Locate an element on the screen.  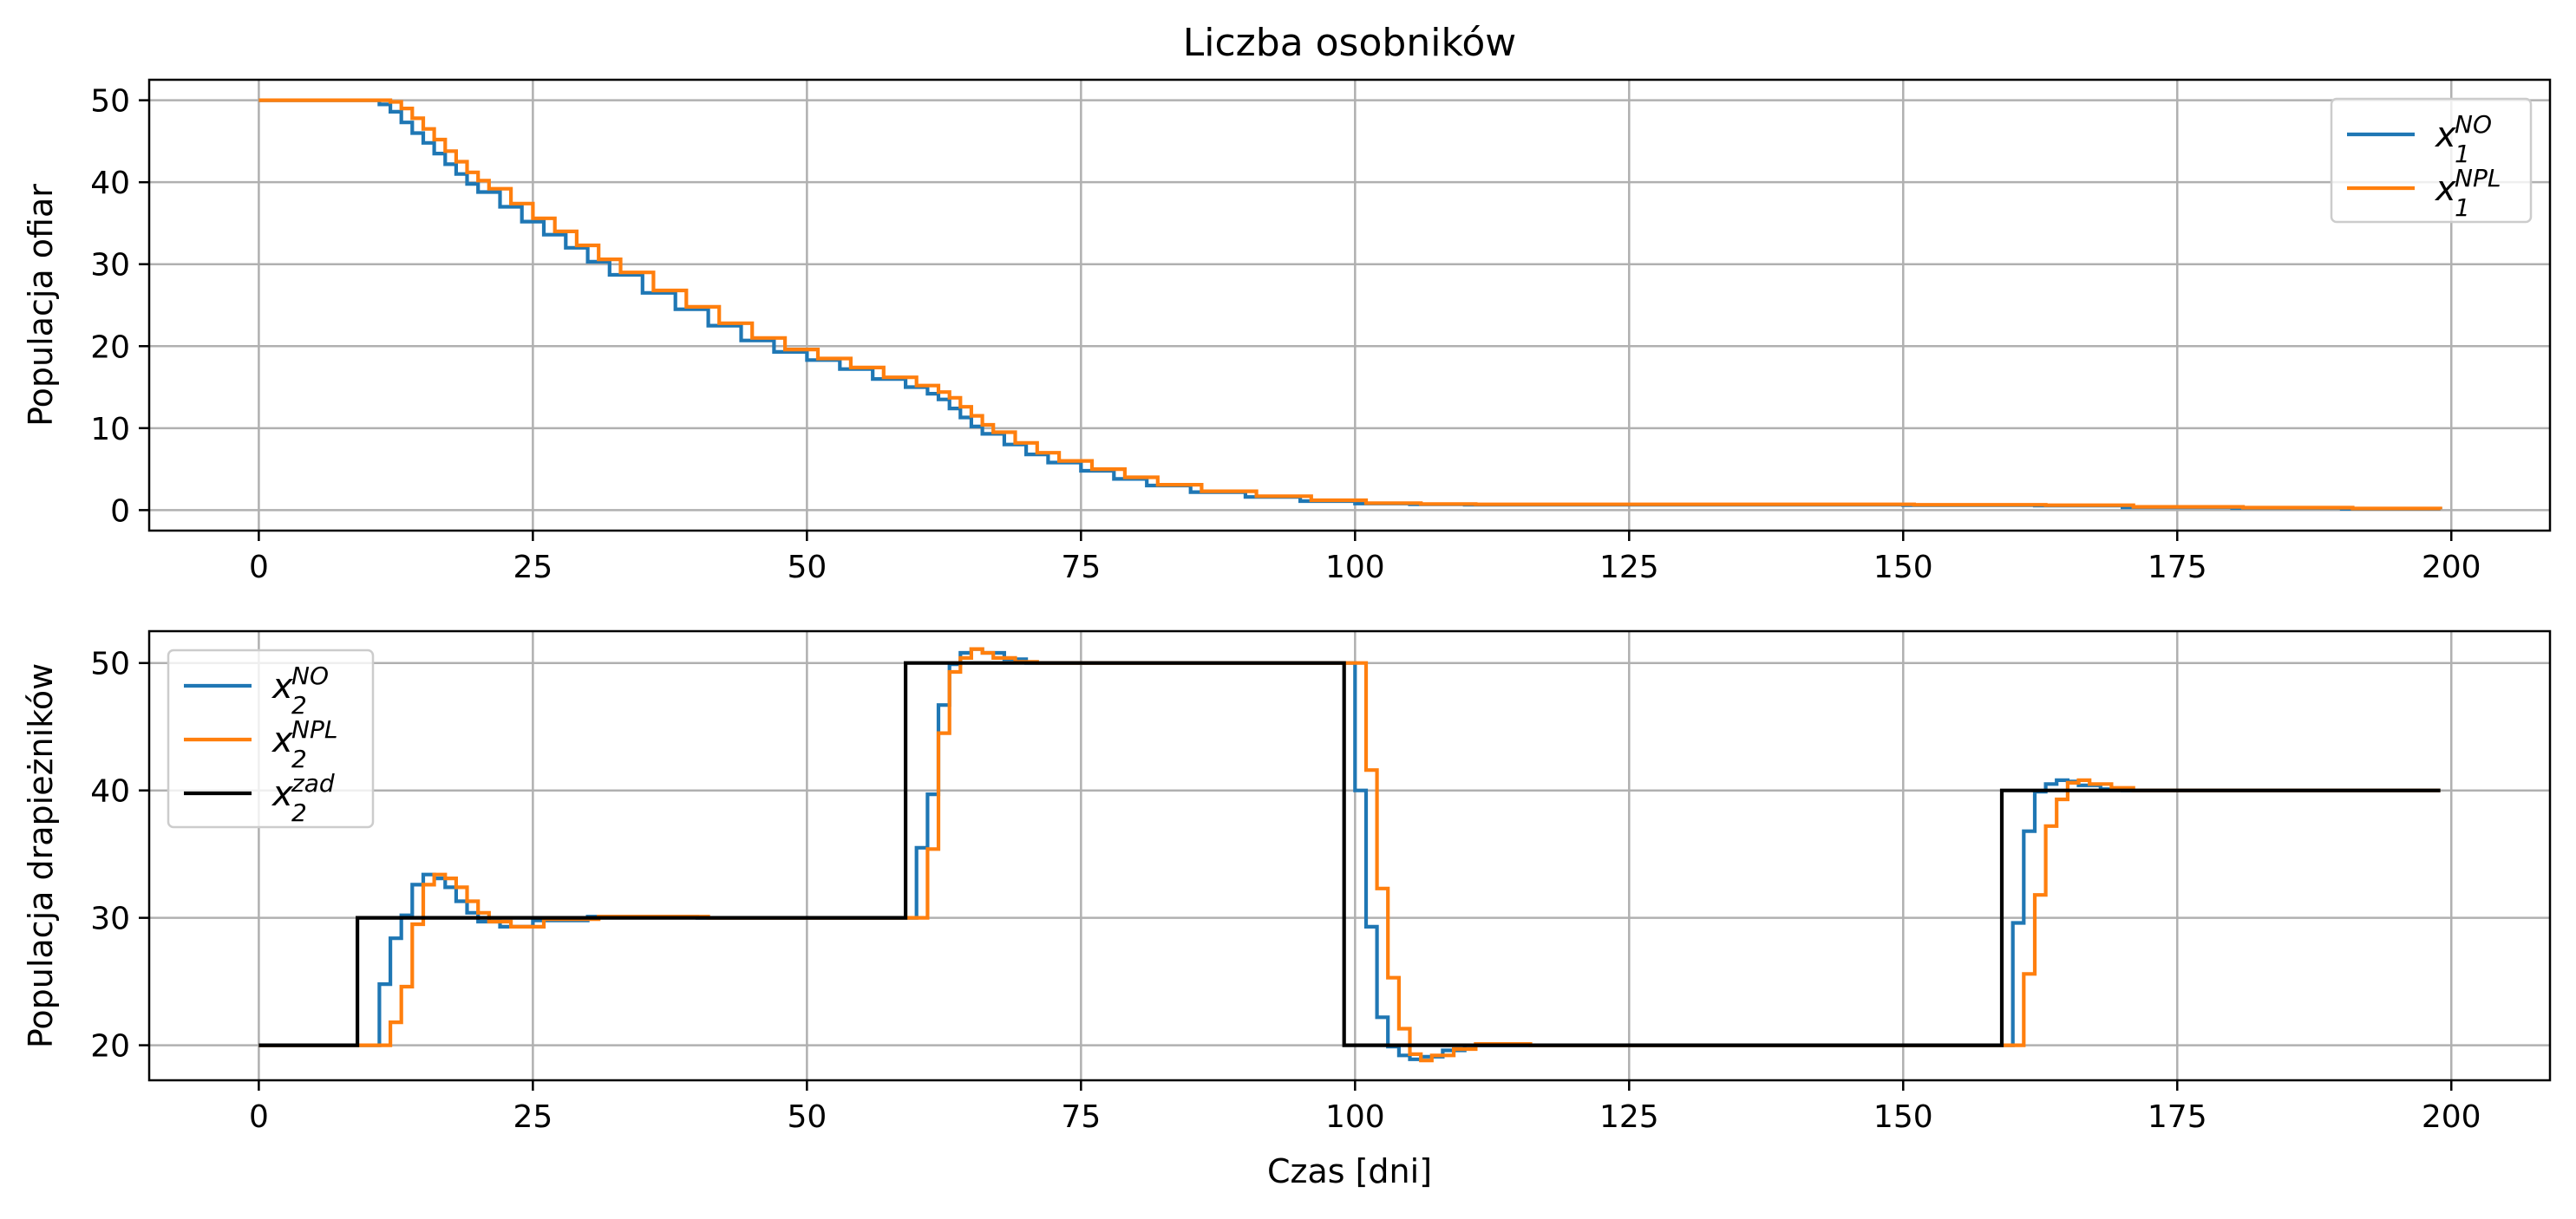
legend-label: xNO 1 is located at coordinates (2463, 139).